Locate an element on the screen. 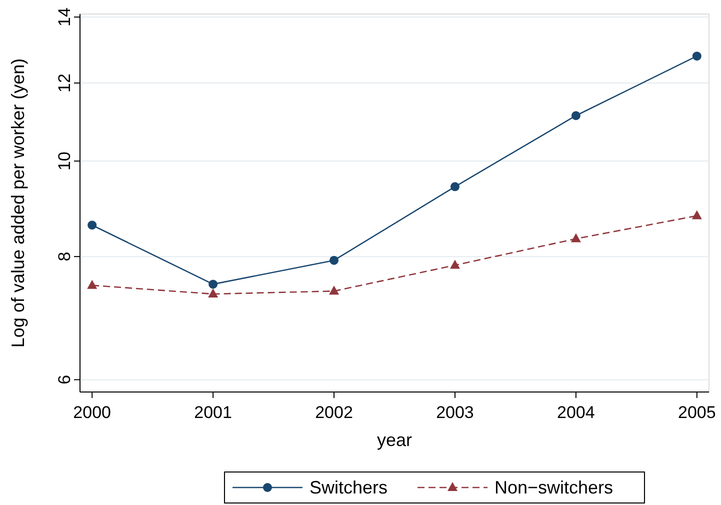  y-axis-title: Log of value added per worker (yen) is located at coordinates (18, 203).